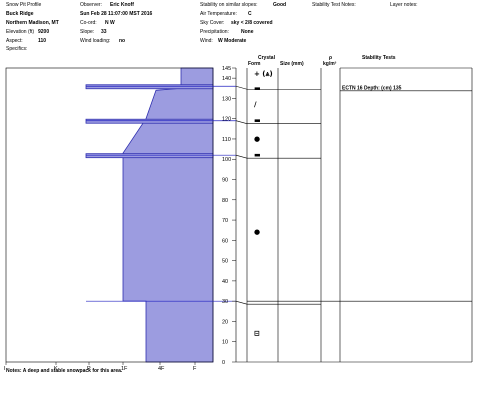 The height and width of the screenshot is (406, 480). Describe the element at coordinates (404, 5) in the screenshot. I see `layer-notes-label: Layer notes:` at that location.